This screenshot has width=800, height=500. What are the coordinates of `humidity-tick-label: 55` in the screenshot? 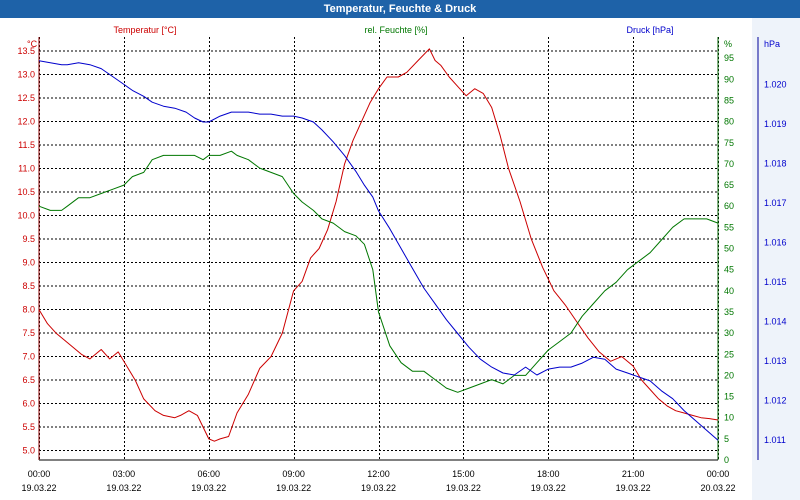 It's located at (729, 227).